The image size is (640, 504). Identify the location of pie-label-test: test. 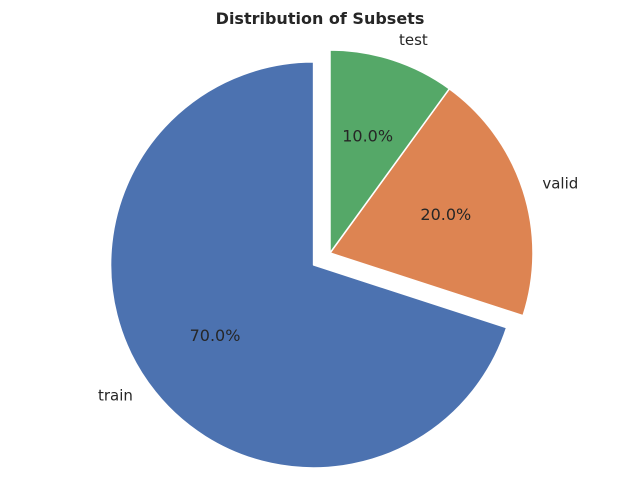
(413, 40).